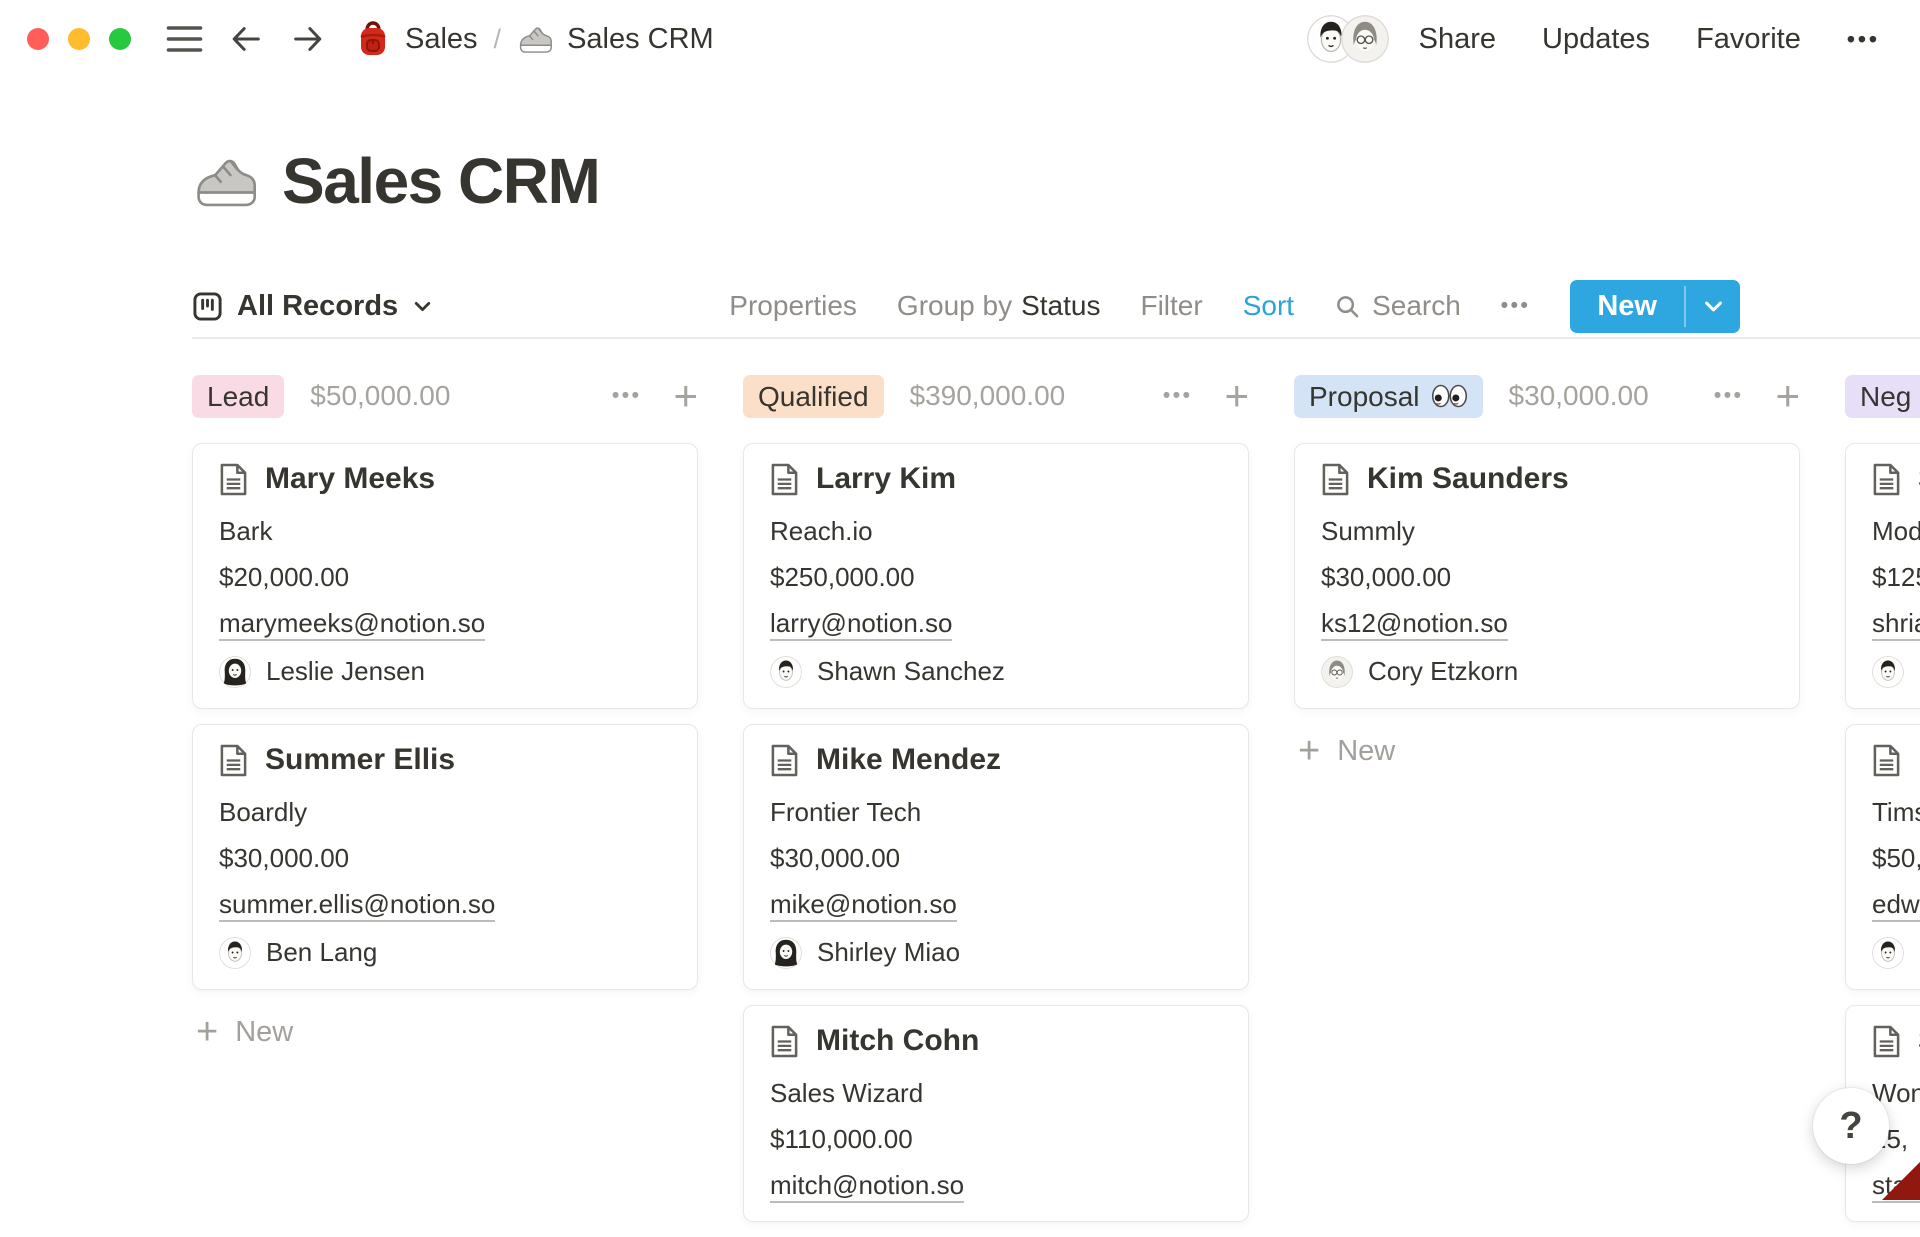 The height and width of the screenshot is (1237, 1920). Describe the element at coordinates (1901, 1181) in the screenshot. I see `red-corner-artifact` at that location.